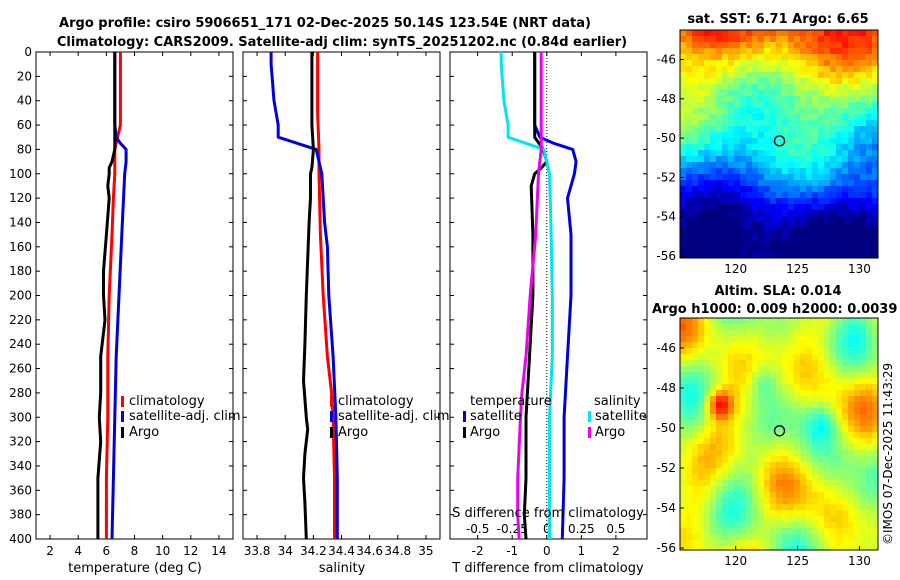  I want to click on legend-satellite-swatch, so click(122, 416).